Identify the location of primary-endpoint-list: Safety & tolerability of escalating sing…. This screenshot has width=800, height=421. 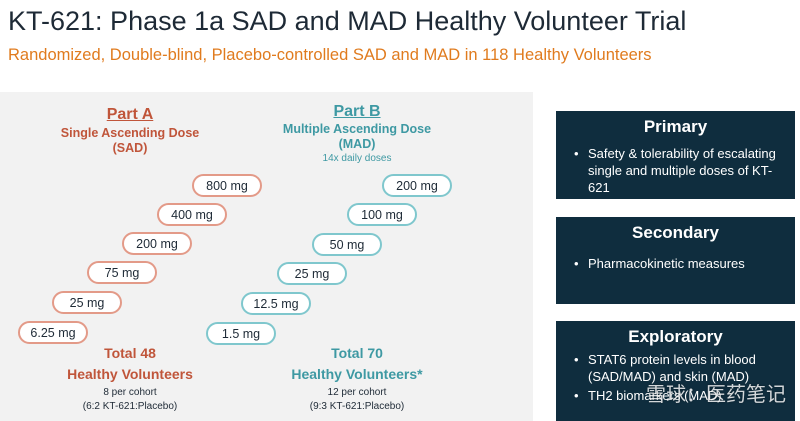
(675, 170).